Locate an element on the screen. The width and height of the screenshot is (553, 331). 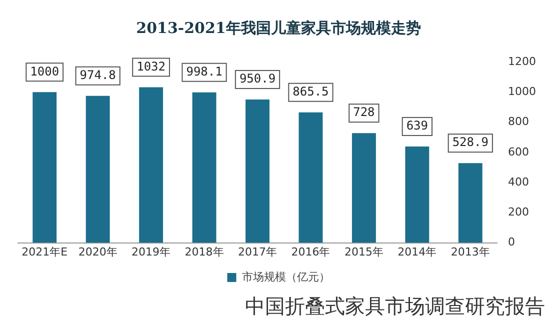
x-tick-label: 2014年 is located at coordinates (417, 251).